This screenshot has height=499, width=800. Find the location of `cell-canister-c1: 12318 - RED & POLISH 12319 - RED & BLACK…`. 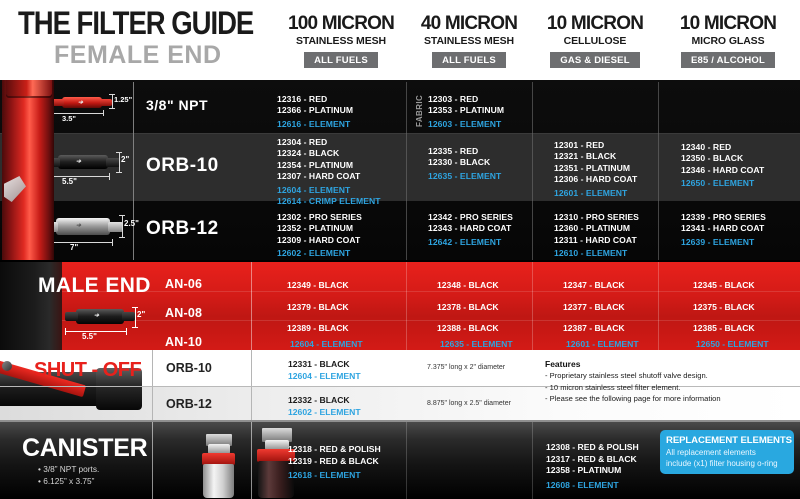

cell-canister-c1: 12318 - RED & POLISH 12319 - RED & BLACK… is located at coordinates (334, 462).